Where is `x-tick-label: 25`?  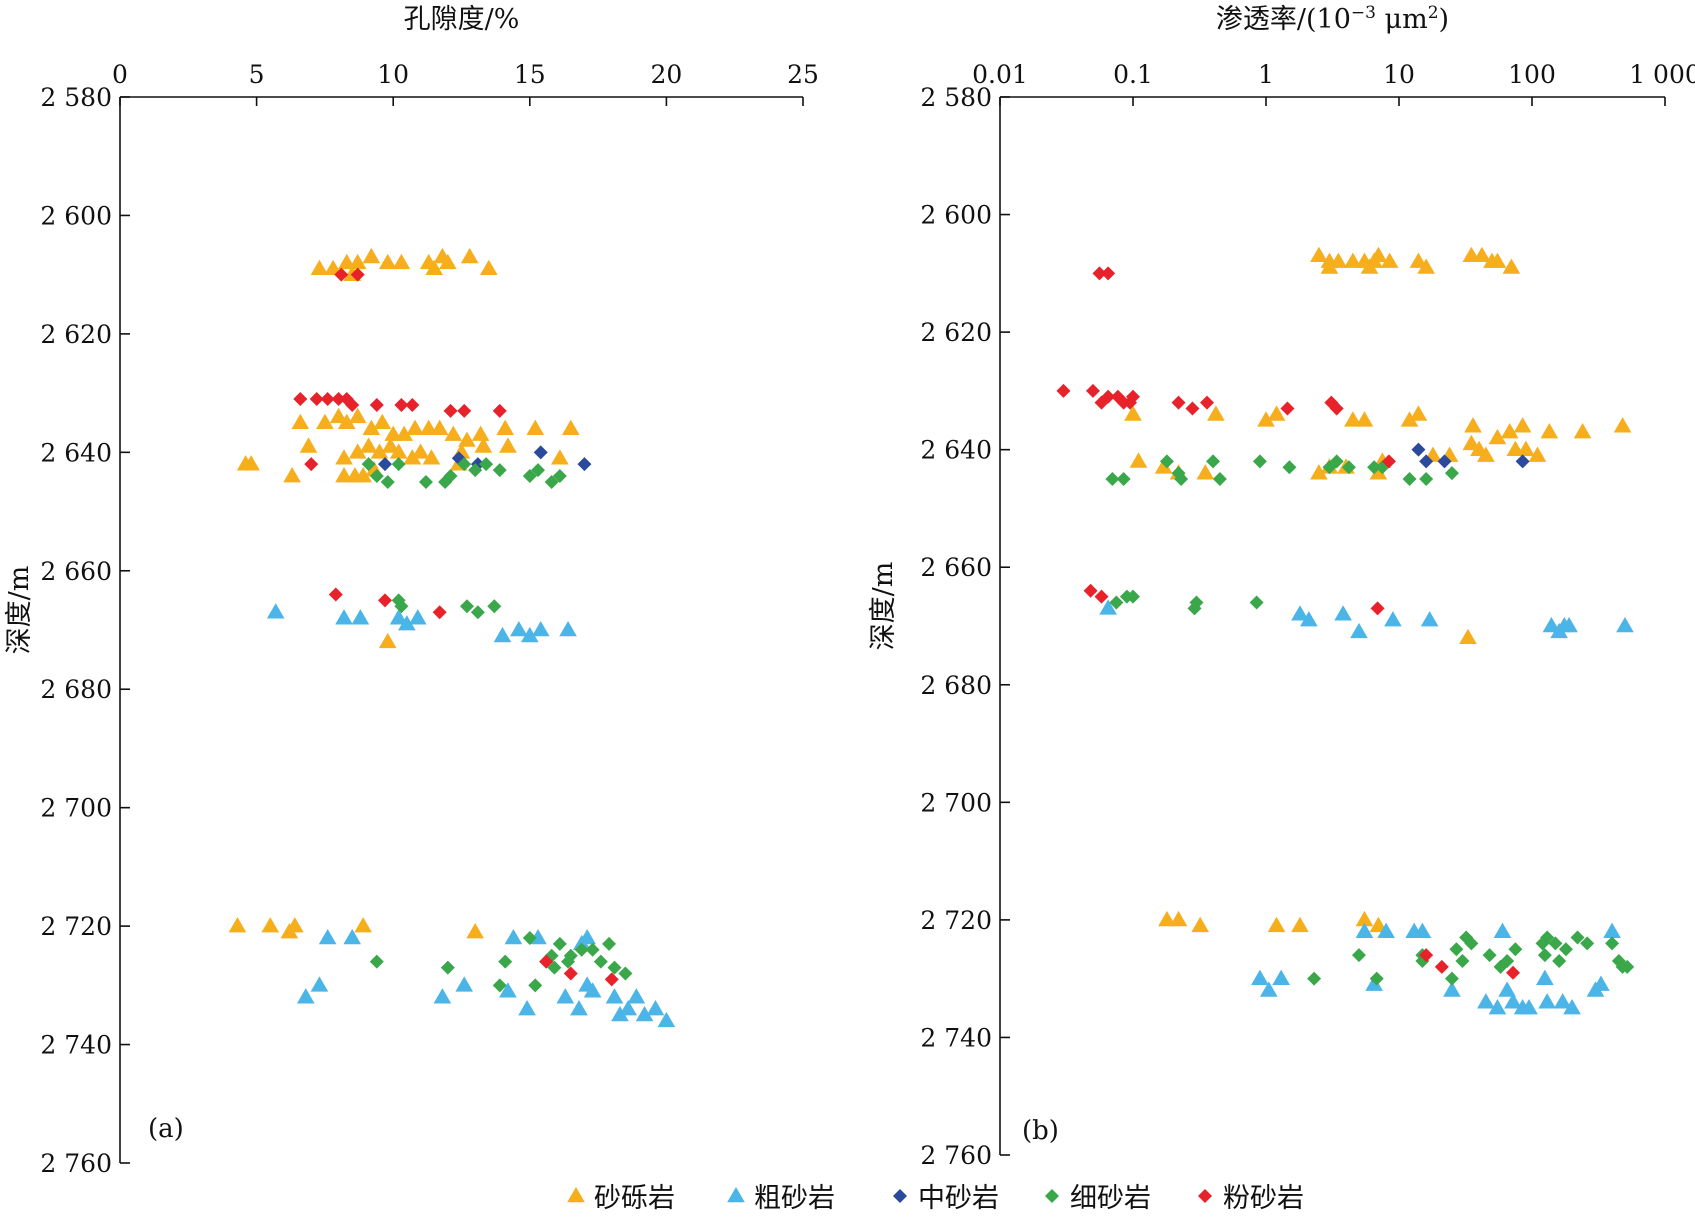 x-tick-label: 25 is located at coordinates (803, 74).